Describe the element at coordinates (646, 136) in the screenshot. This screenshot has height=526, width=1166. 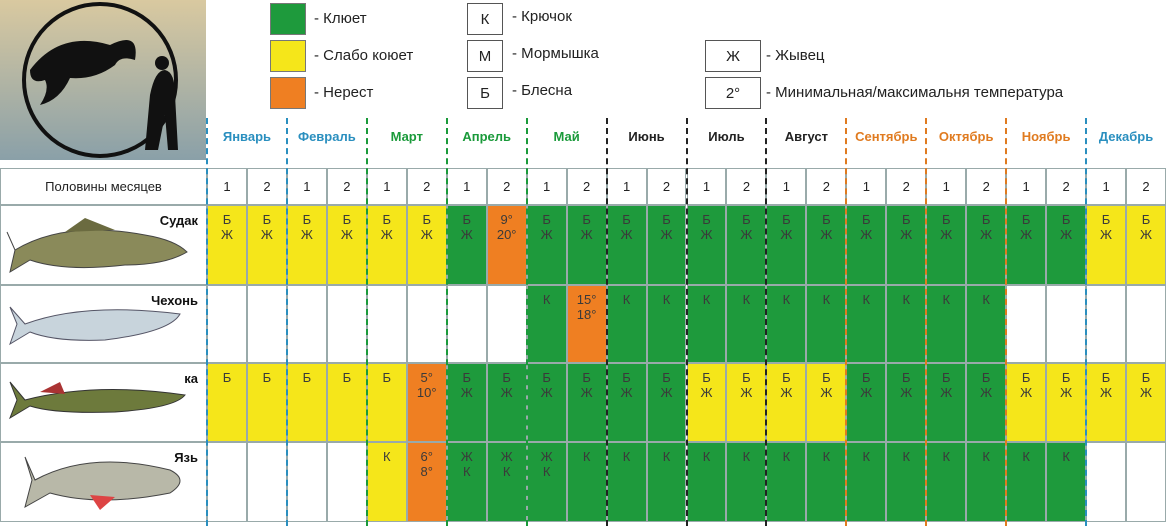
I see `month-name: Июнь` at that location.